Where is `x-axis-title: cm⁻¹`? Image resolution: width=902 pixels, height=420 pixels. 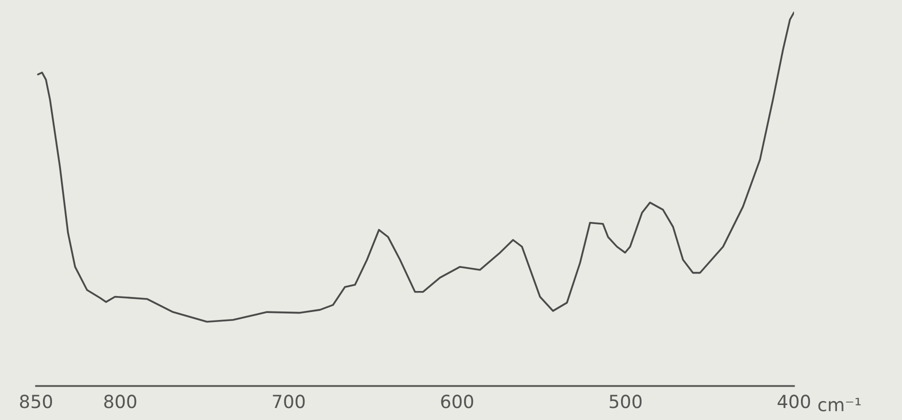 x-axis-title: cm⁻¹ is located at coordinates (839, 405).